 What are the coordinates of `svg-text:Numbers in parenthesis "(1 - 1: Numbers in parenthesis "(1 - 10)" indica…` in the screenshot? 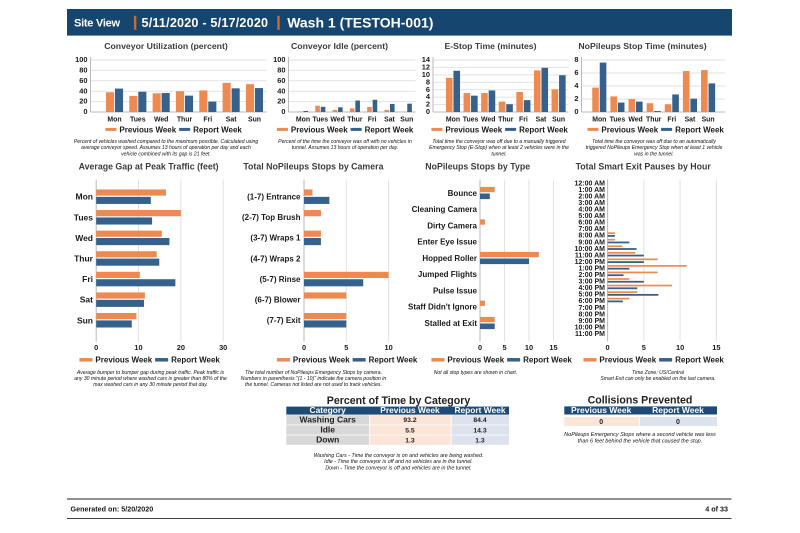 It's located at (314, 379).